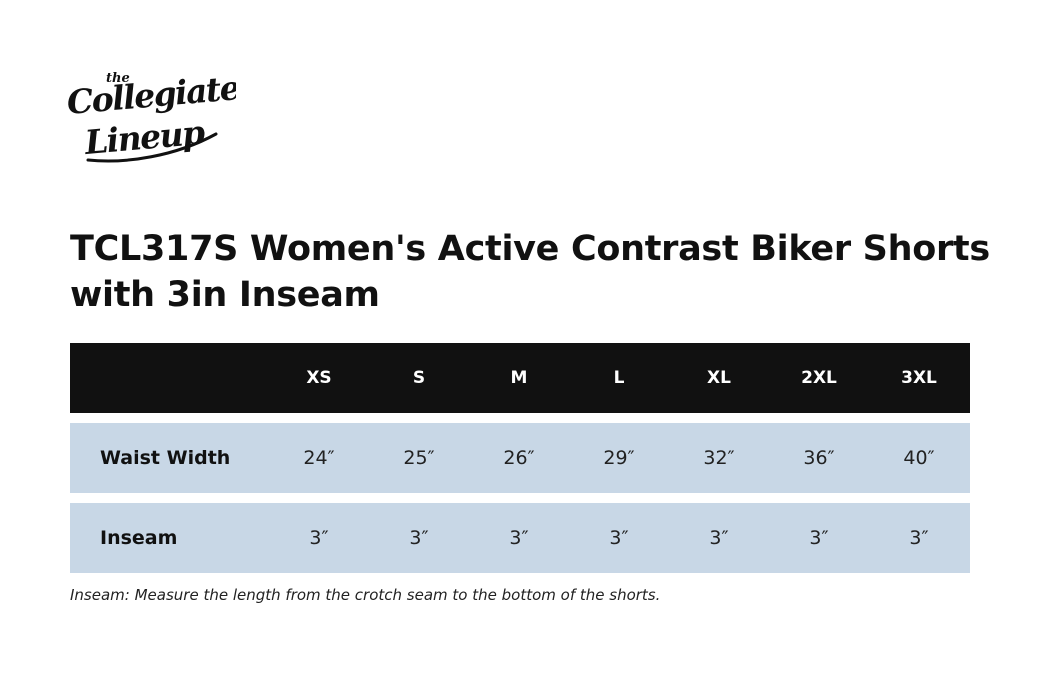 Image resolution: width=1039 pixels, height=676 pixels. What do you see at coordinates (719, 378) in the screenshot?
I see `size-header-xl: XL` at bounding box center [719, 378].